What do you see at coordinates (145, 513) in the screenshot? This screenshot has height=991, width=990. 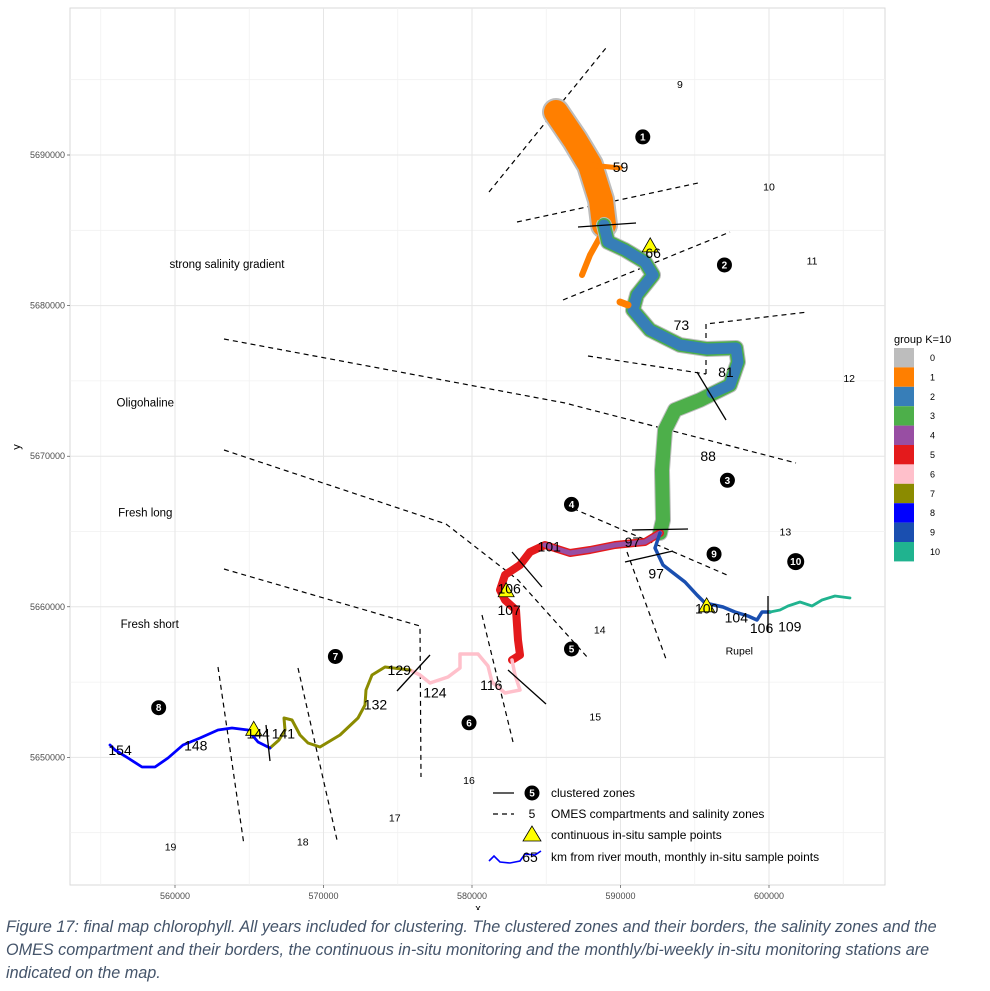 I see `salinity-zone-label: Fresh long` at bounding box center [145, 513].